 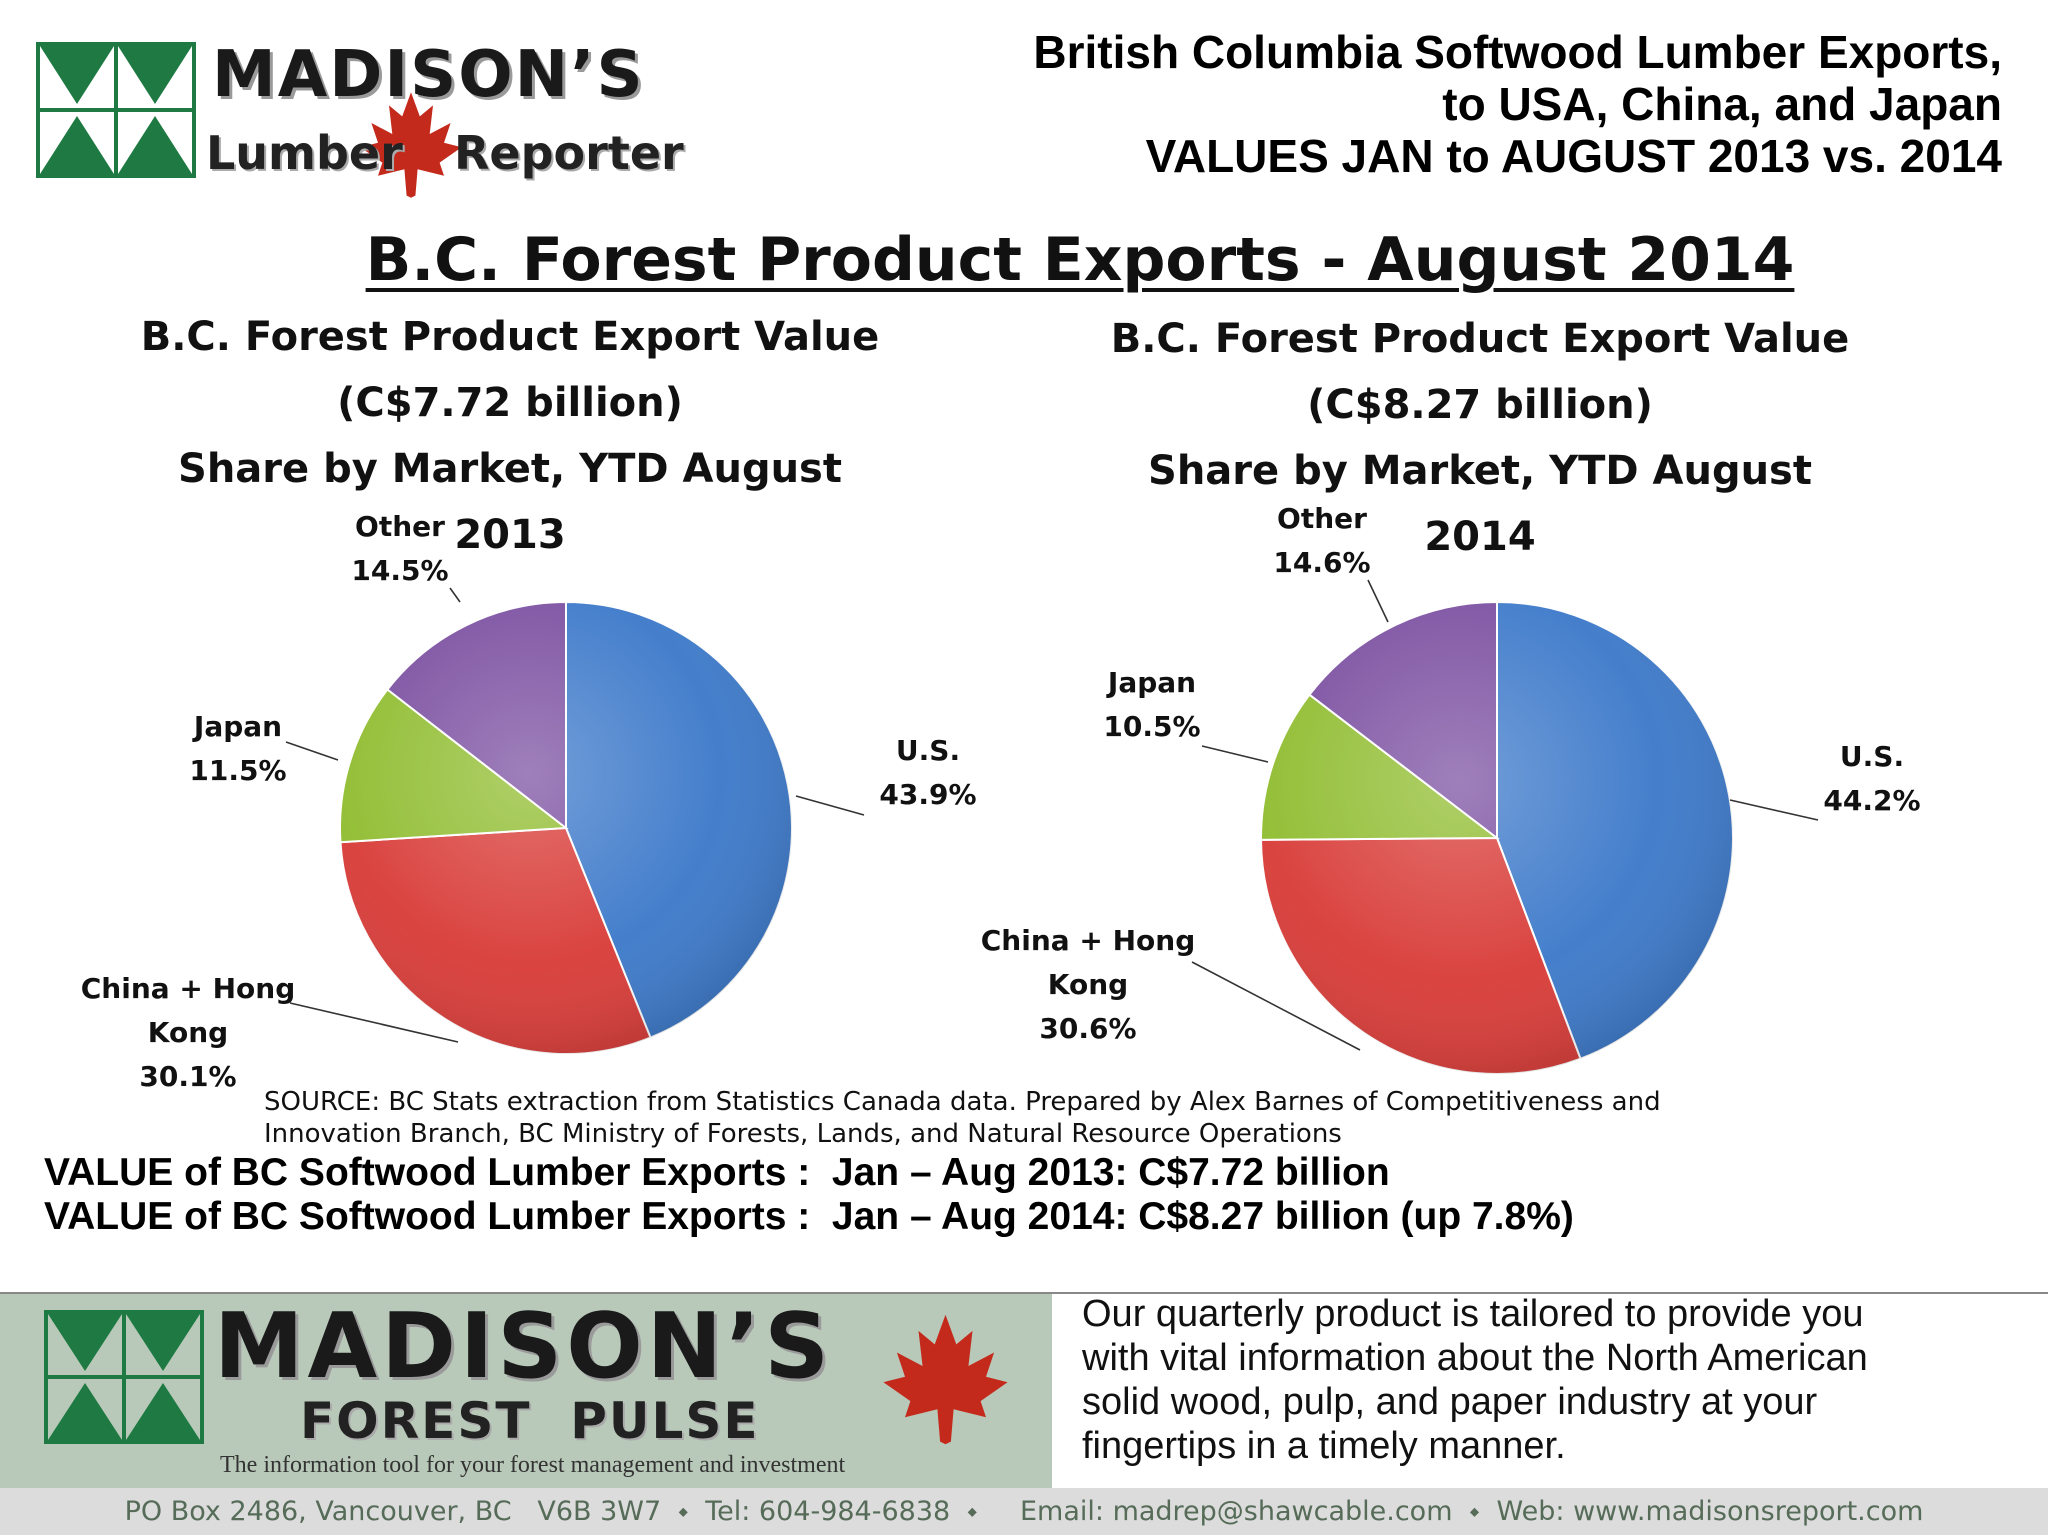 I want to click on pie-1-label-china-hong-kong: China + Hong Kong 30.6%, so click(x=1088, y=984).